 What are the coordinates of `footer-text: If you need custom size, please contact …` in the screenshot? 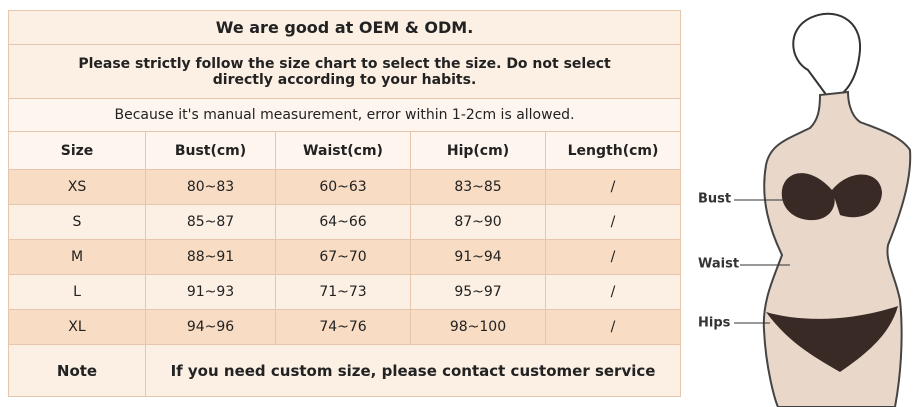 It's located at (413, 370).